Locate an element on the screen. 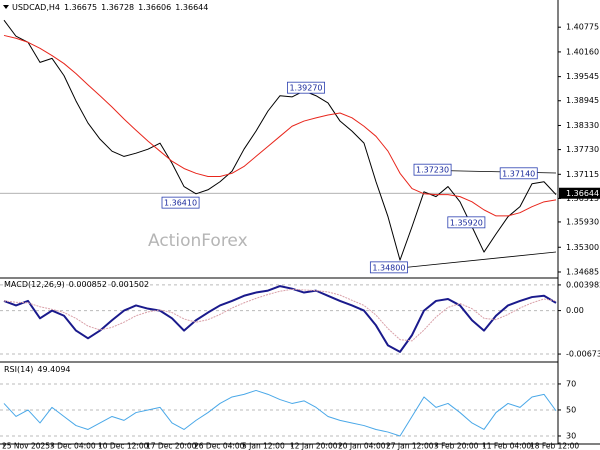 The height and width of the screenshot is (450, 600). y-tick-label: 0.00 is located at coordinates (575, 310).